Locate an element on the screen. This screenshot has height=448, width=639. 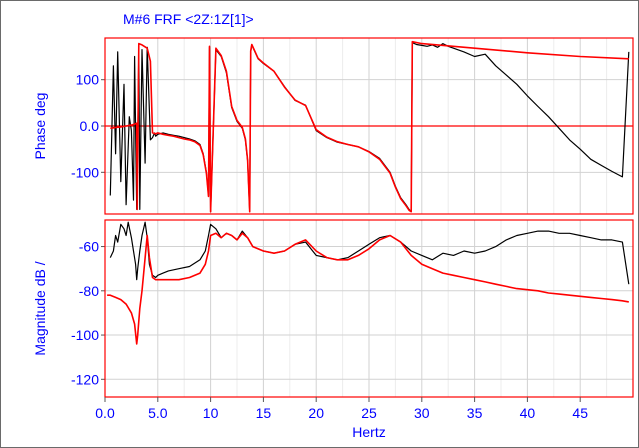
y-tick-label: -80 is located at coordinates (89, 291).